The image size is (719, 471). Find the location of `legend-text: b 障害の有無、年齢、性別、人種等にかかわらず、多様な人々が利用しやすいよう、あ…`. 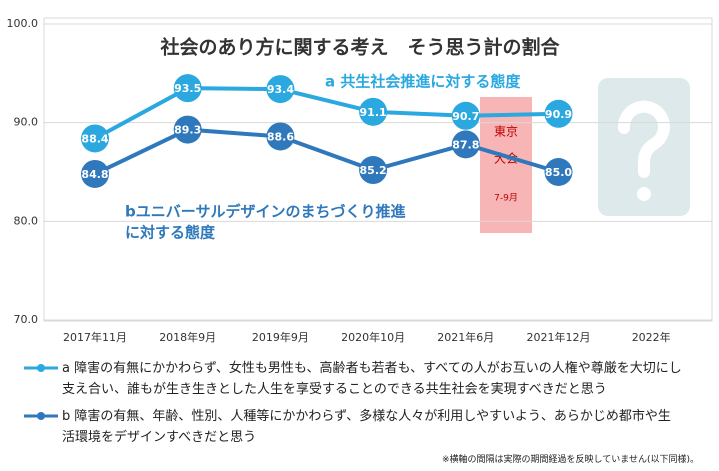

legend-text: b 障害の有無、年齢、性別、人種等にかかわらず、多様な人々が利用しやすいよう、あ… is located at coordinates (366, 427).